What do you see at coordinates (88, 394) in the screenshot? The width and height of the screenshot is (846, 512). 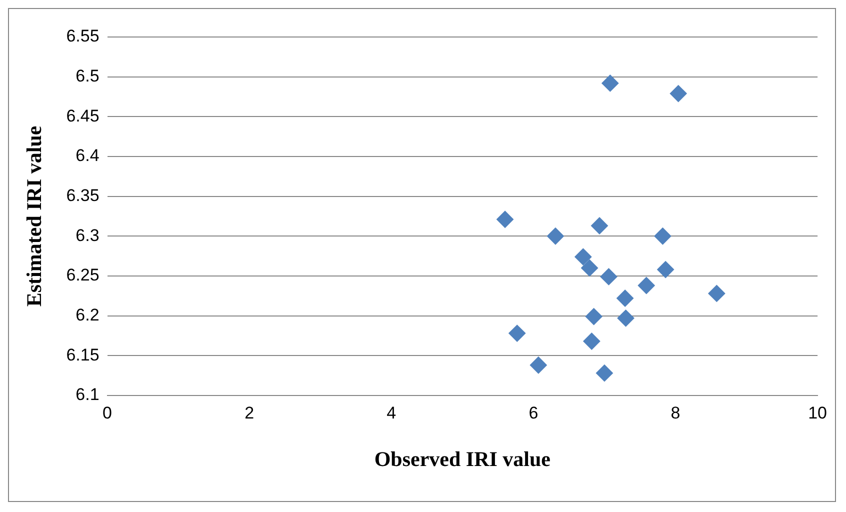 I see `y-tick-label: 6.1` at bounding box center [88, 394].